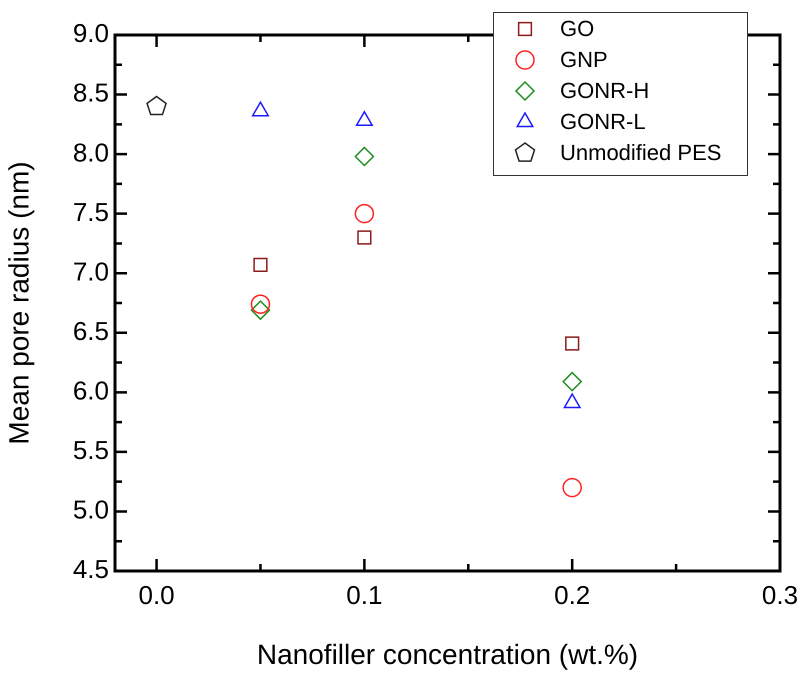  I want to click on legend-label: GONR-H, so click(605, 91).